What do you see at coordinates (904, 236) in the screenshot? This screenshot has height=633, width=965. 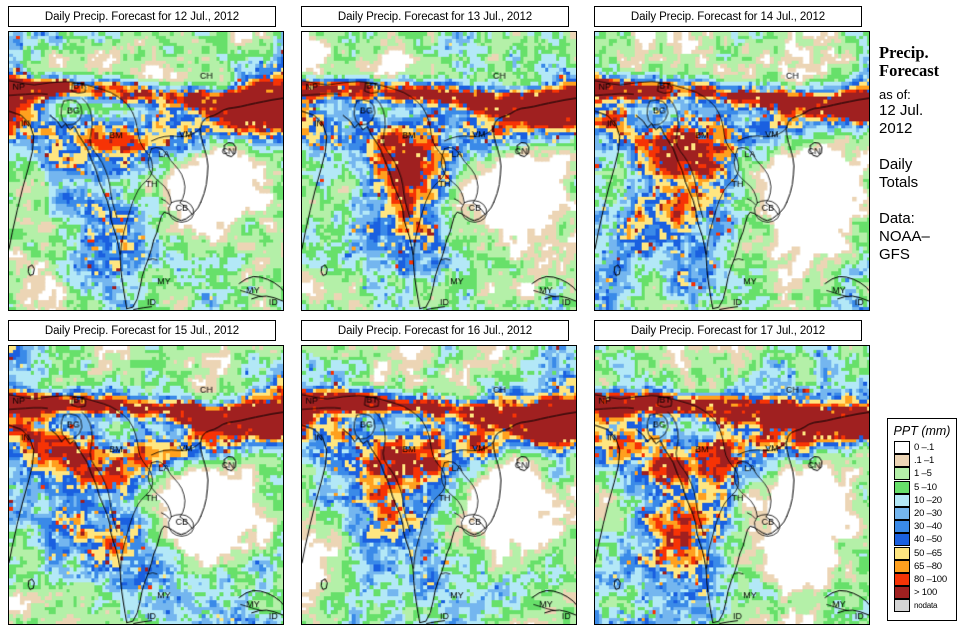 I see `caption-data-line2: NOAA–` at bounding box center [904, 236].